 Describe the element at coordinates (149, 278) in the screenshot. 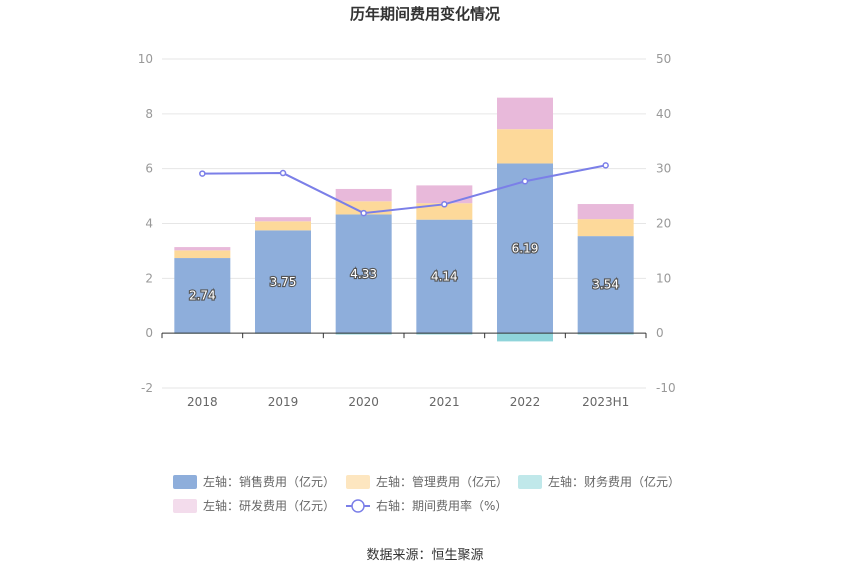

I see `left-tick-label: 2` at that location.